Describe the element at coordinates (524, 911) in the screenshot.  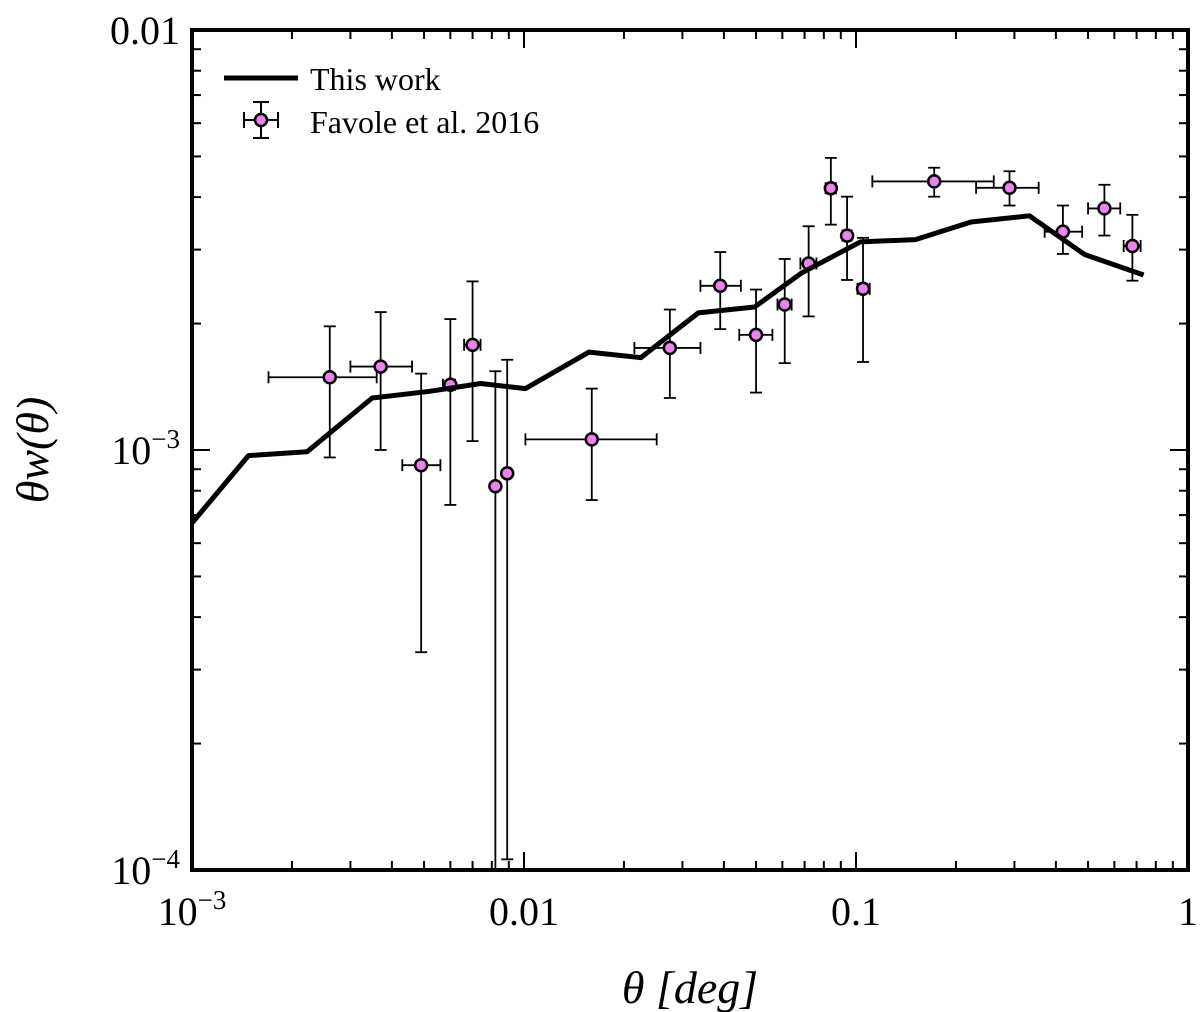
I see `x-tick-label: 0.01` at that location.